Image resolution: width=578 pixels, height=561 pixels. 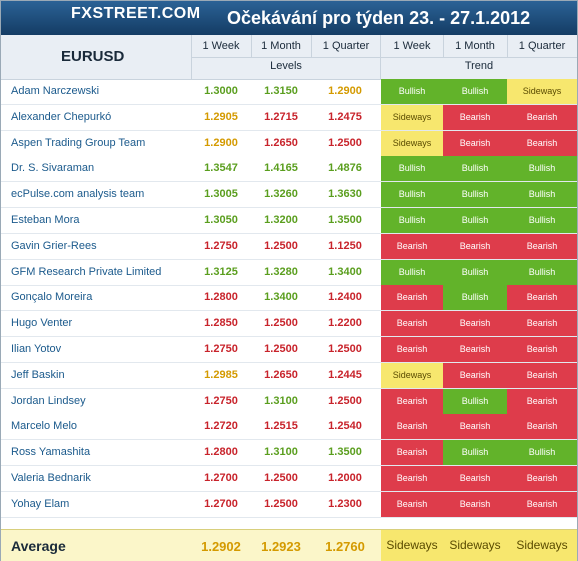 What do you see at coordinates (78, 194) in the screenshot?
I see `analyst-name-link: ecPulse.com analysis team` at bounding box center [78, 194].